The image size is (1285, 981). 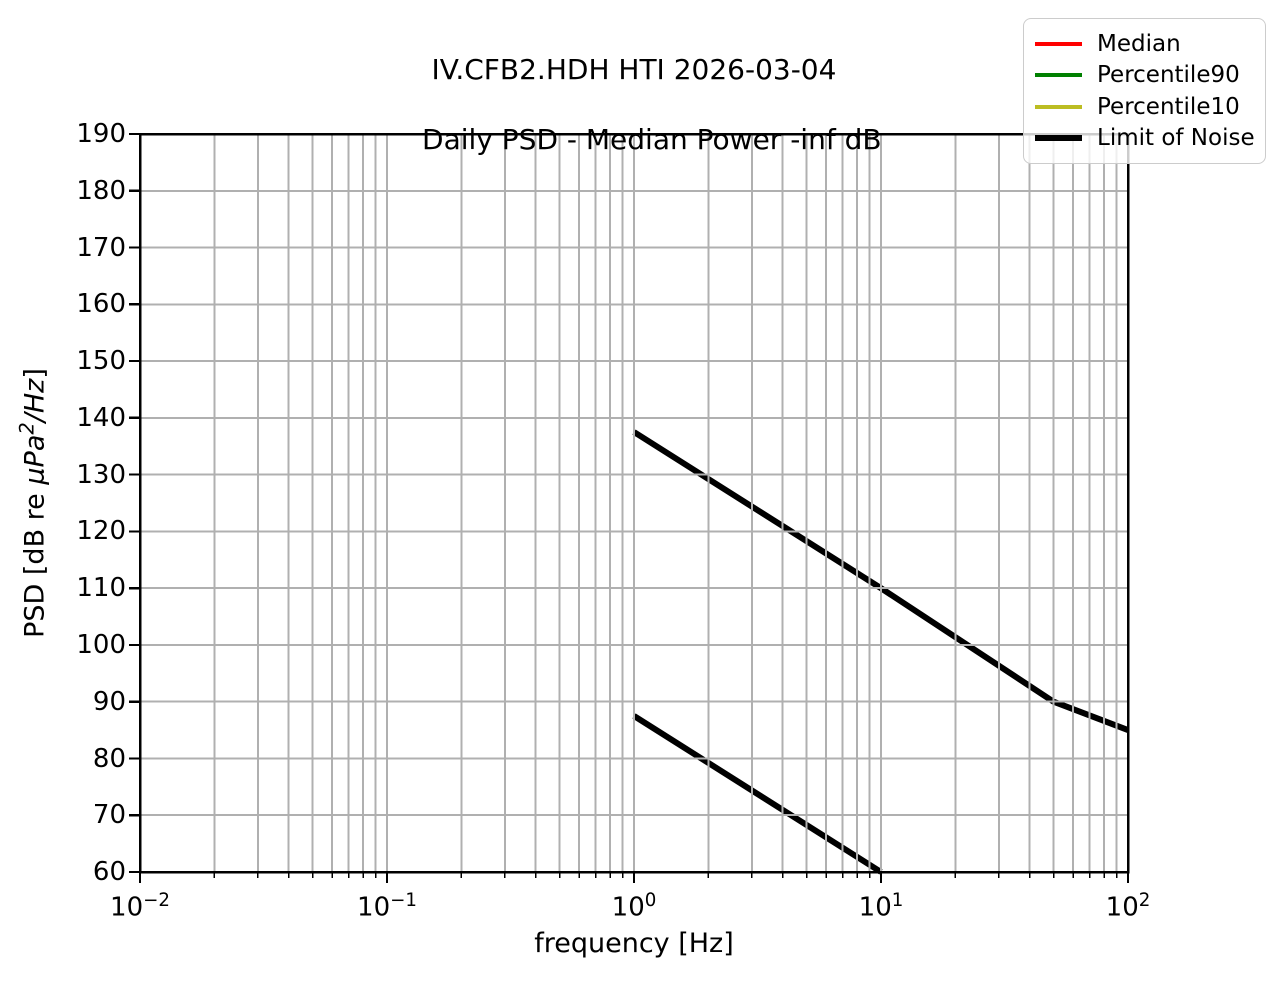 I want to click on legend-label: Limit of Noise, so click(x=1176, y=138).